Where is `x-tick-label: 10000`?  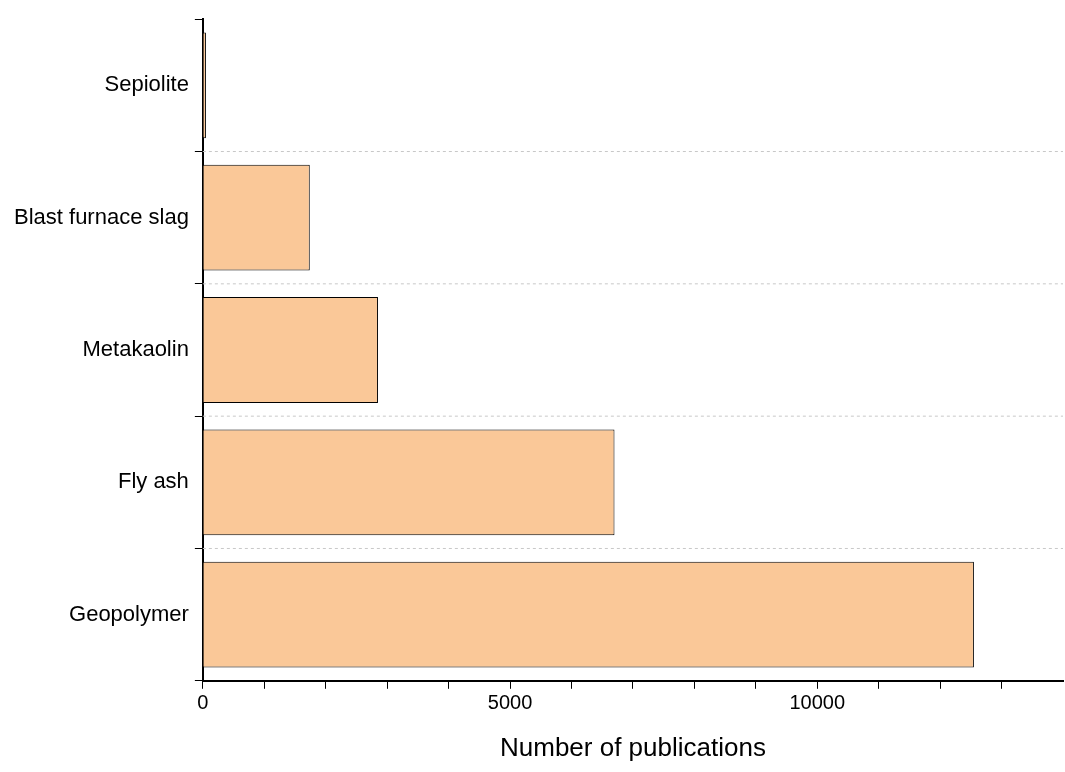 x-tick-label: 10000 is located at coordinates (817, 702).